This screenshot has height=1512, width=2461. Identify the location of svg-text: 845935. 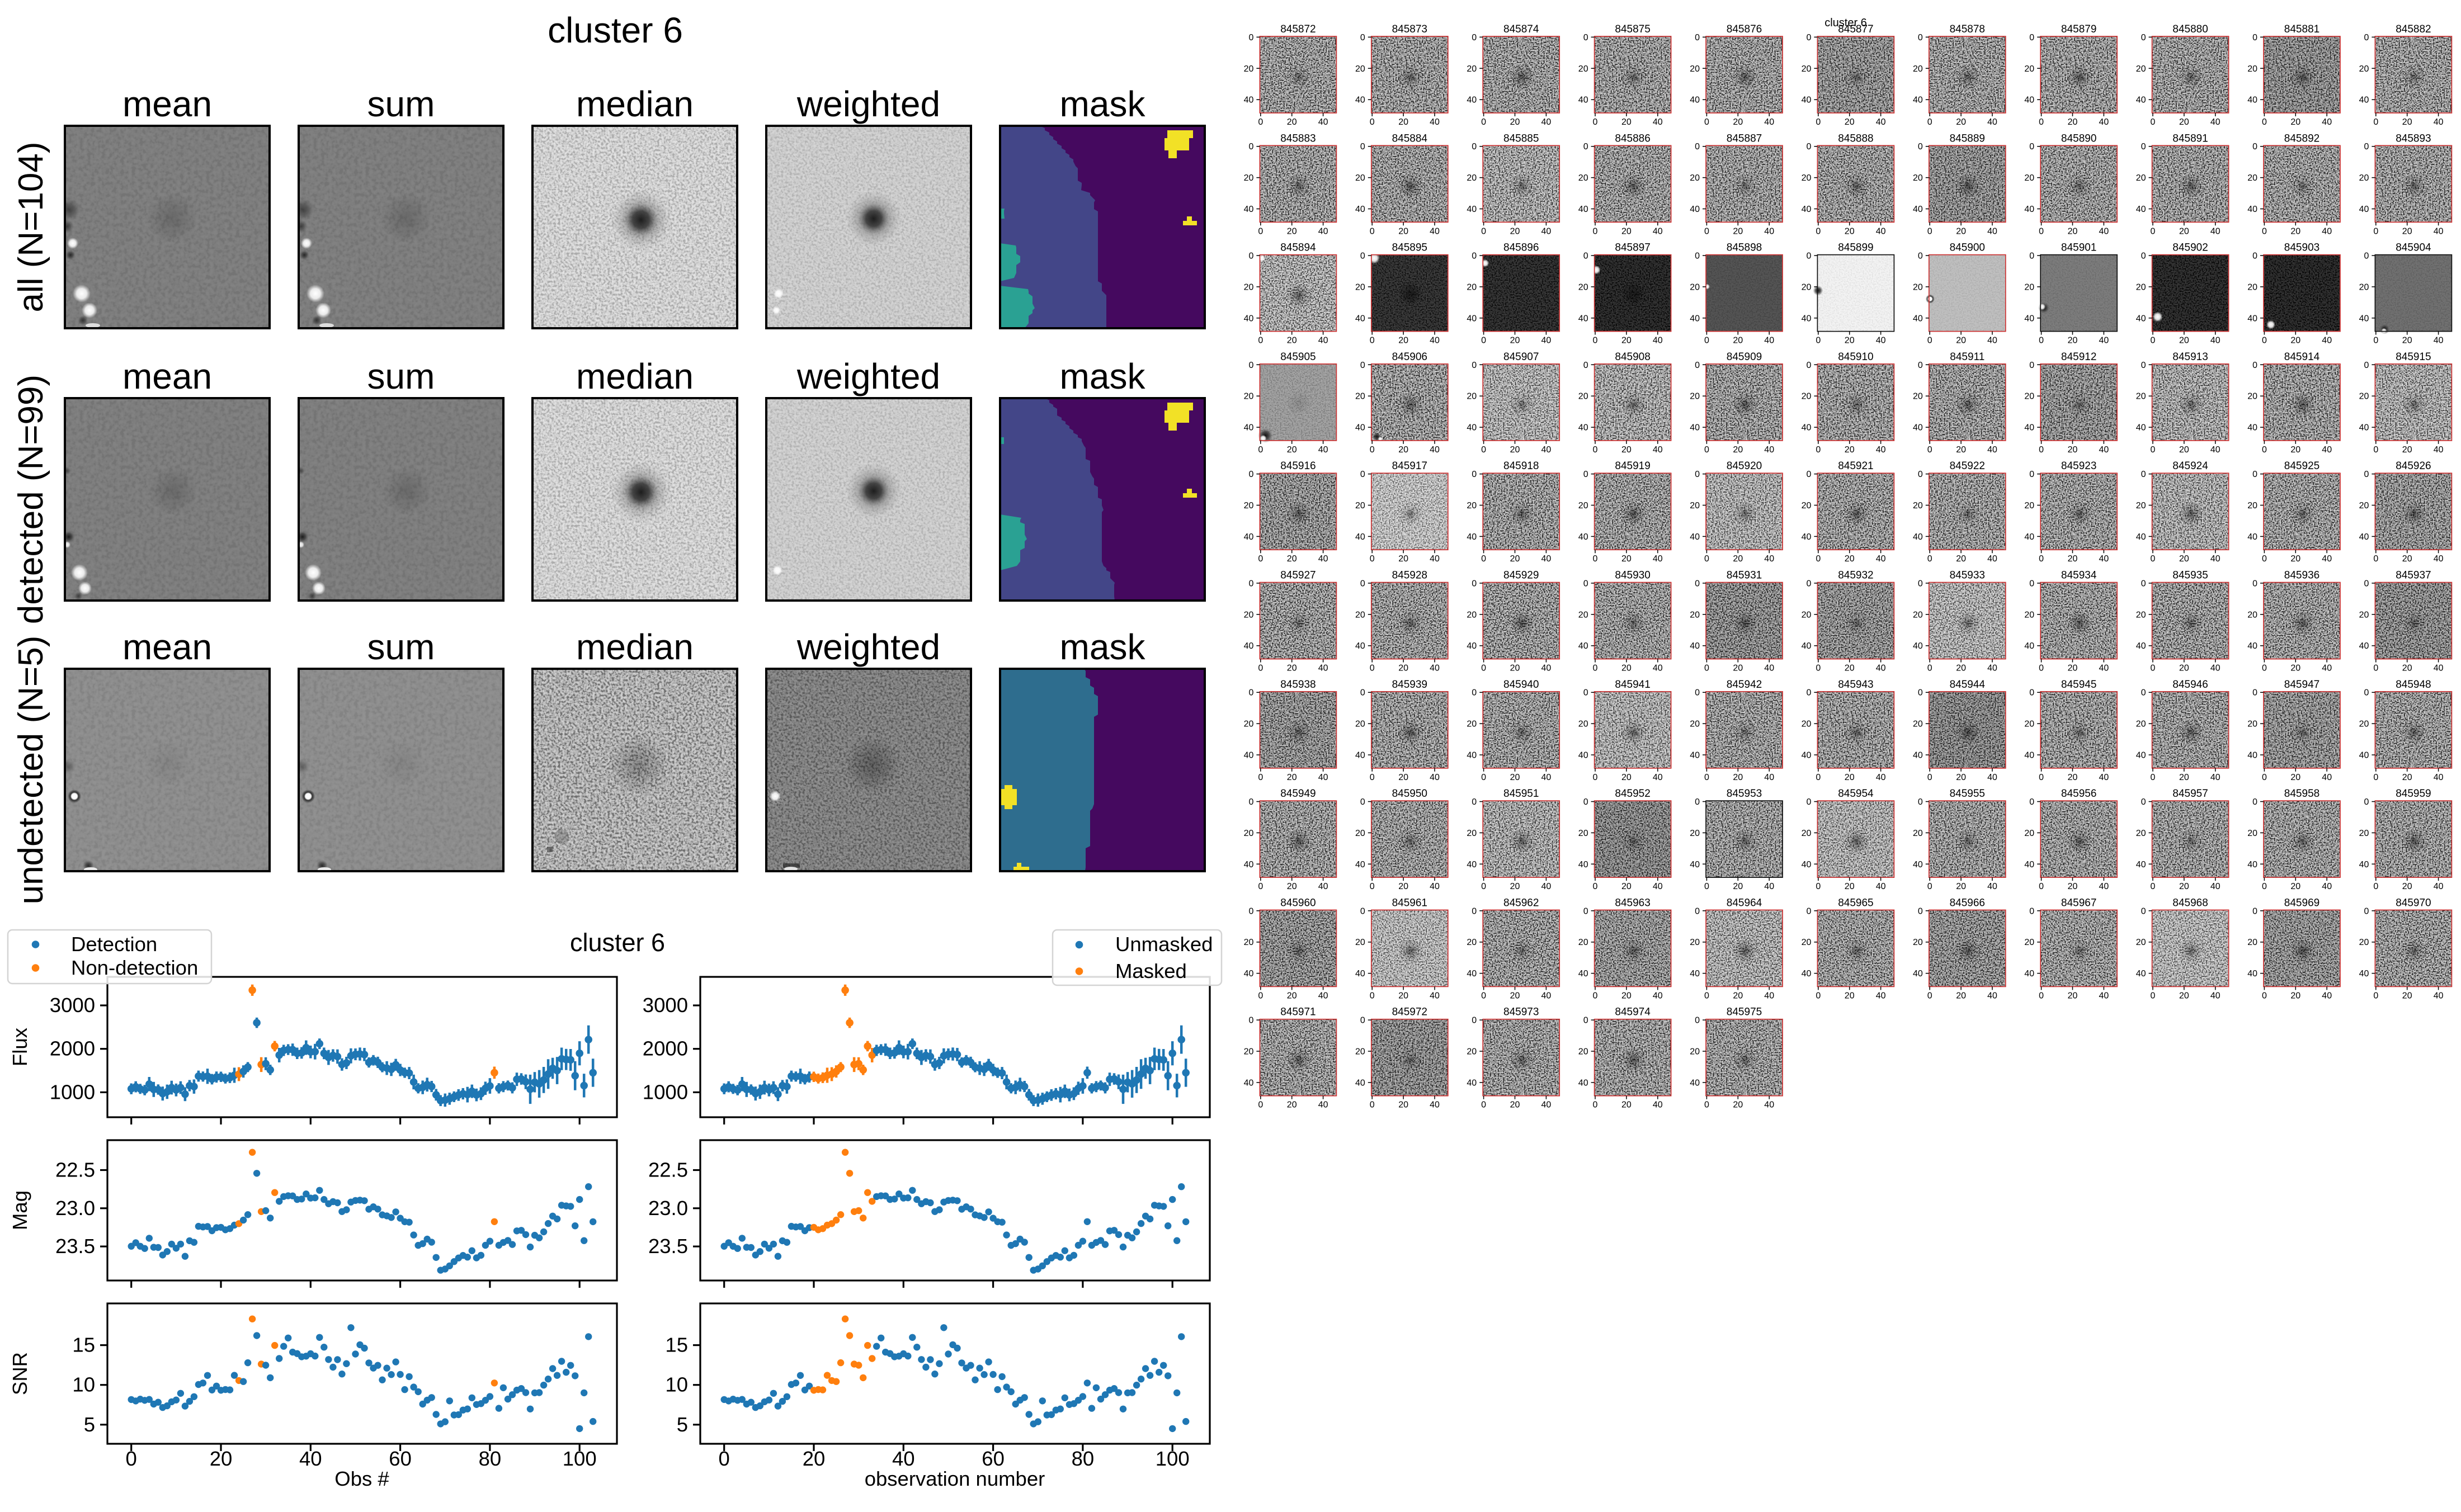
(2190, 576).